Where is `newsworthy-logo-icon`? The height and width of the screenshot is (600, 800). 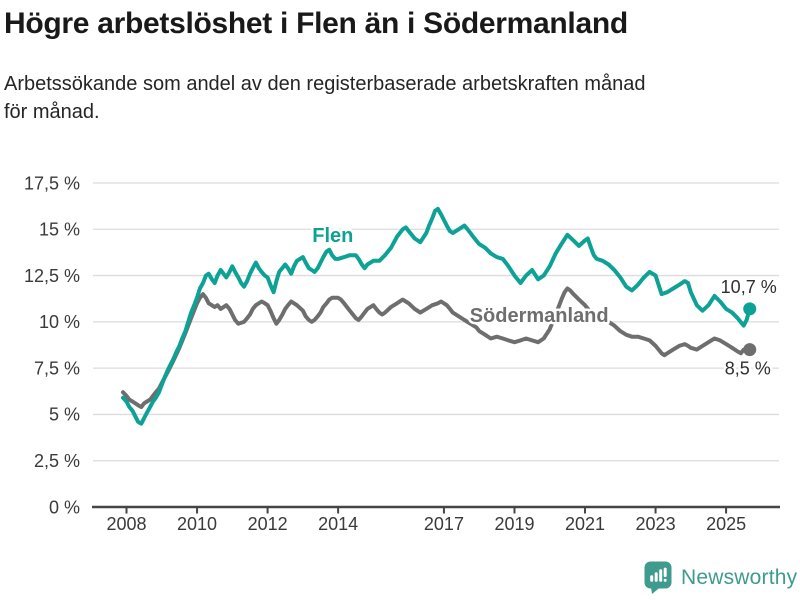
newsworthy-logo-icon is located at coordinates (658, 577).